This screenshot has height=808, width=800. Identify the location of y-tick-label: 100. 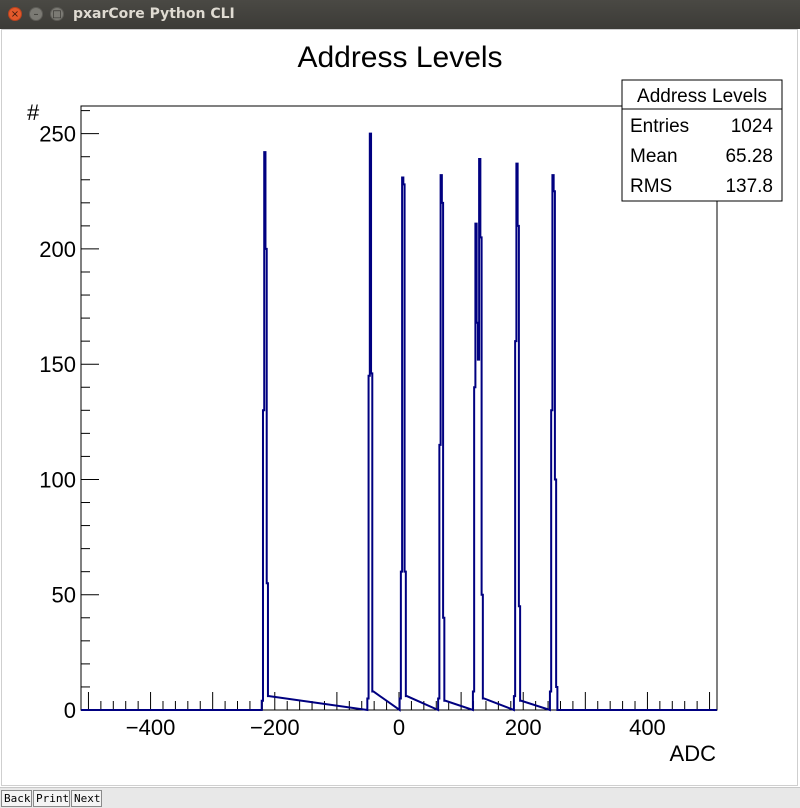
(57, 479).